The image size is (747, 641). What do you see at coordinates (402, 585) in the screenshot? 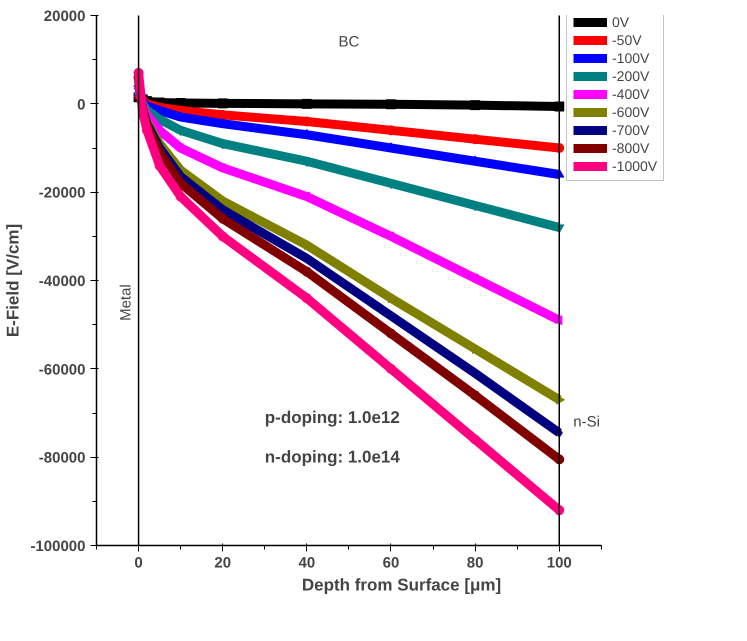
I see `x-axis-title: Depth from Surface [μm]` at bounding box center [402, 585].